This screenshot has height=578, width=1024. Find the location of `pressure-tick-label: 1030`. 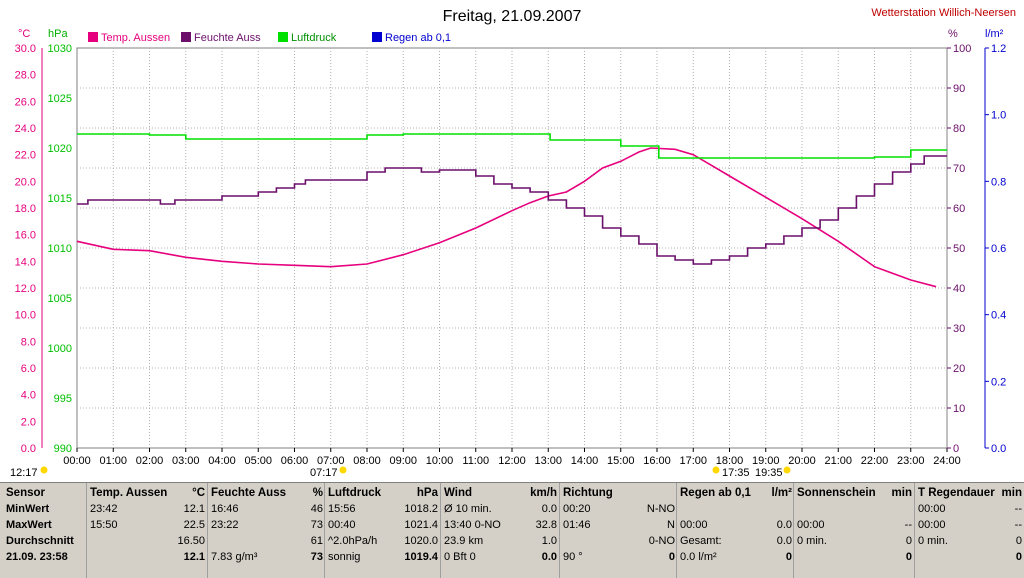

pressure-tick-label: 1030 is located at coordinates (60, 49).